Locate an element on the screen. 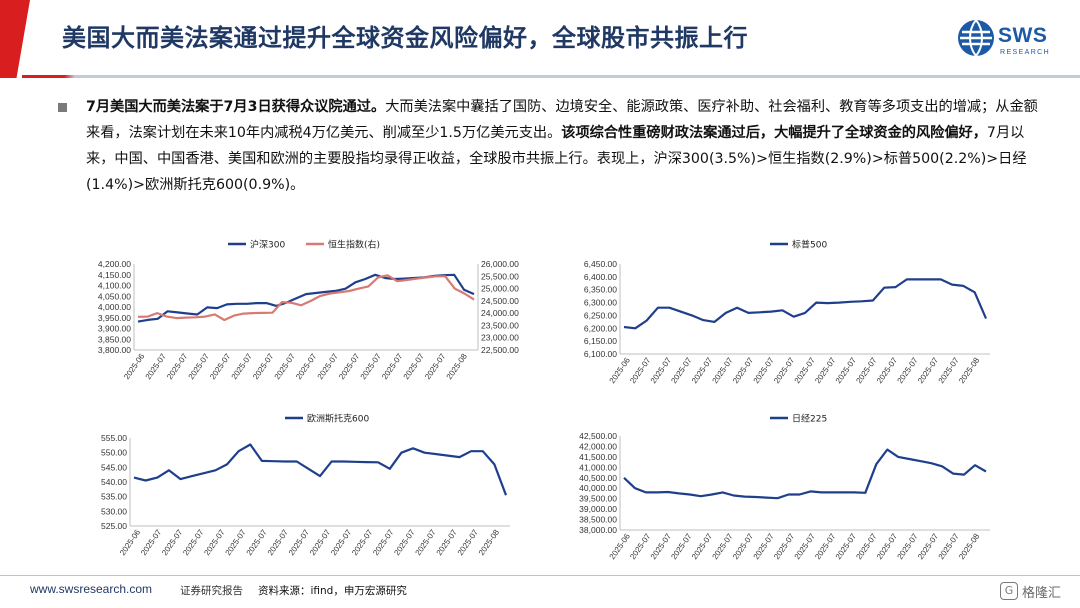 This screenshot has width=1080, height=608. chart-legend: 日经225 is located at coordinates (798, 419).